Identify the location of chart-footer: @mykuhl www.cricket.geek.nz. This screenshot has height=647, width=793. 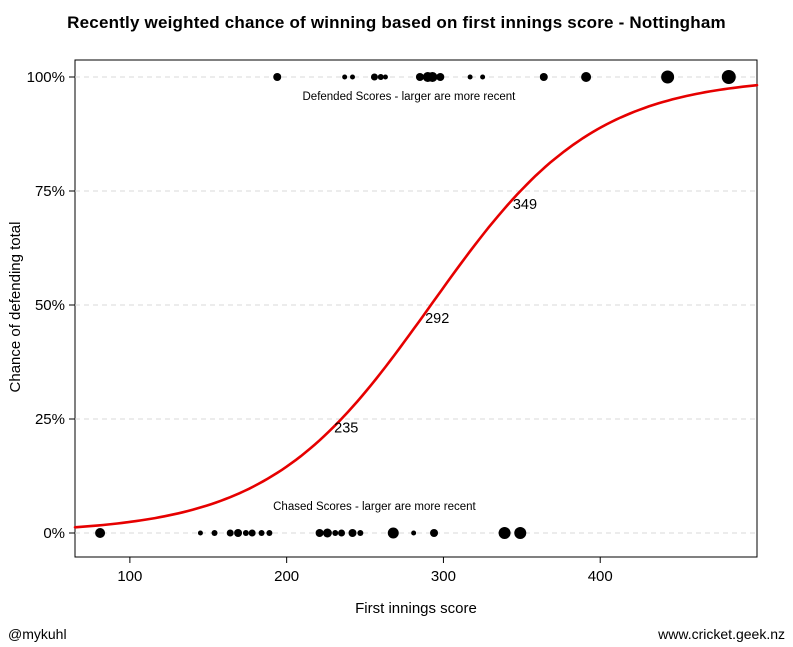
(396, 634).